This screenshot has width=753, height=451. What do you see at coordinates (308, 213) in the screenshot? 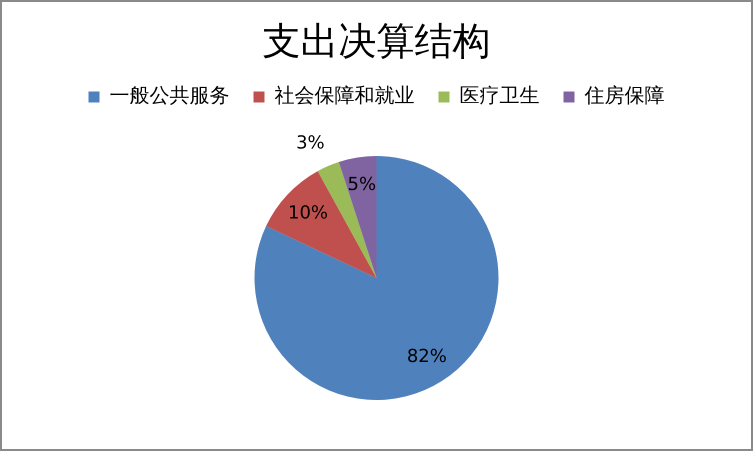
I see `data-label: 10%` at bounding box center [308, 213].